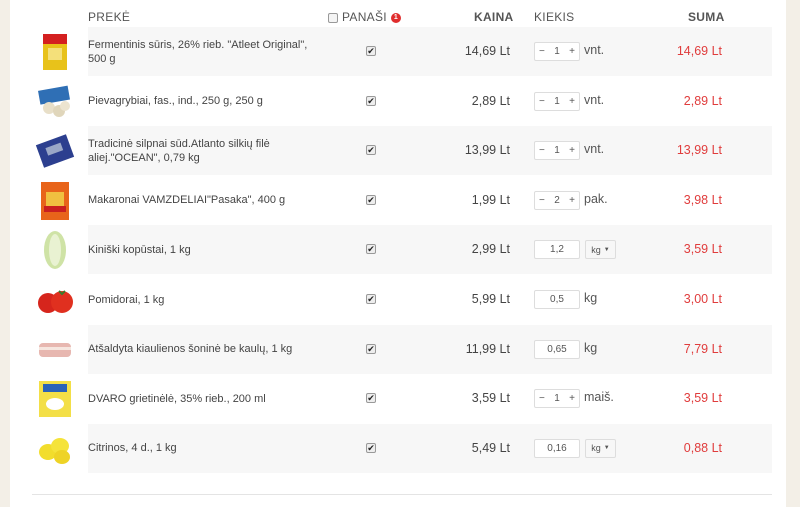  I want to click on line-total: 13,99 Lt, so click(699, 150).